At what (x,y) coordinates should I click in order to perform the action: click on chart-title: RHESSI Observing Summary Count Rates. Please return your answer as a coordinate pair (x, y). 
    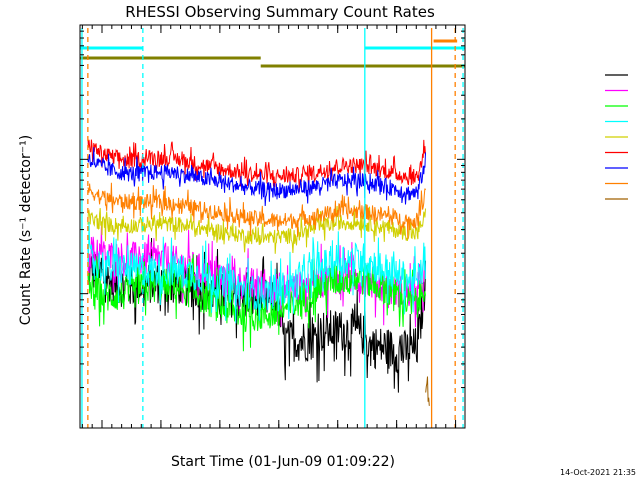
    Looking at the image, I should click on (280, 12).